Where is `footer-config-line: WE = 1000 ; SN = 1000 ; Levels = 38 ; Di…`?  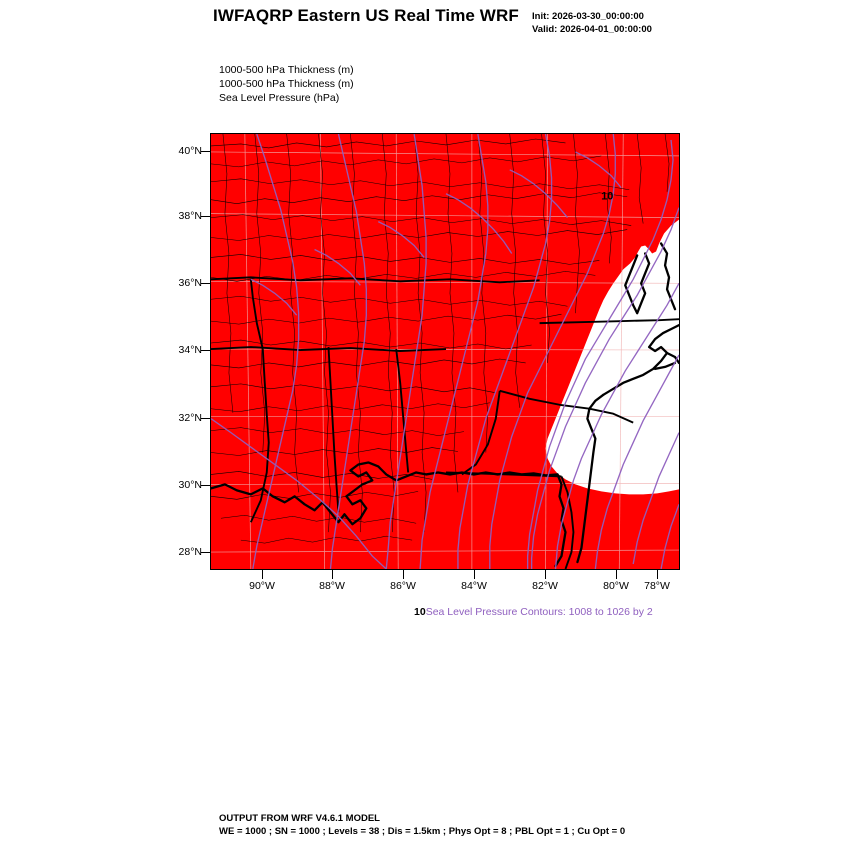
footer-config-line: WE = 1000 ; SN = 1000 ; Levels = 38 ; Di… is located at coordinates (422, 831).